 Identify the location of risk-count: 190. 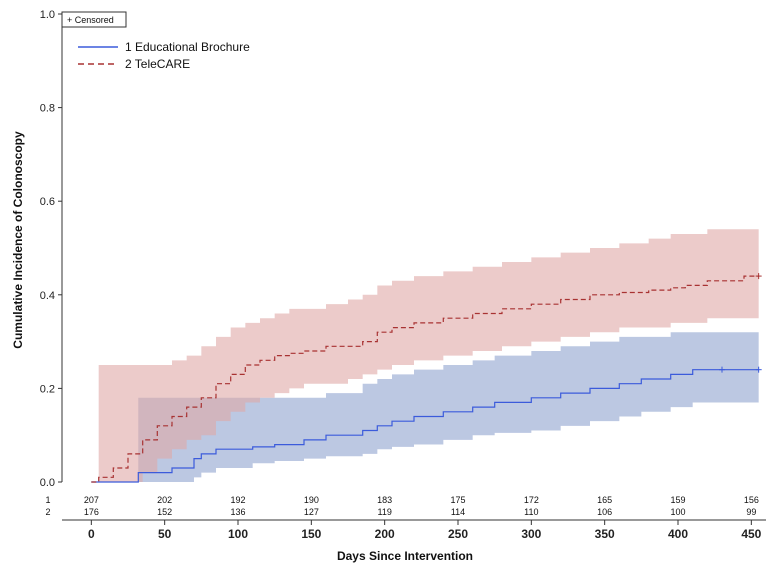
(311, 500).